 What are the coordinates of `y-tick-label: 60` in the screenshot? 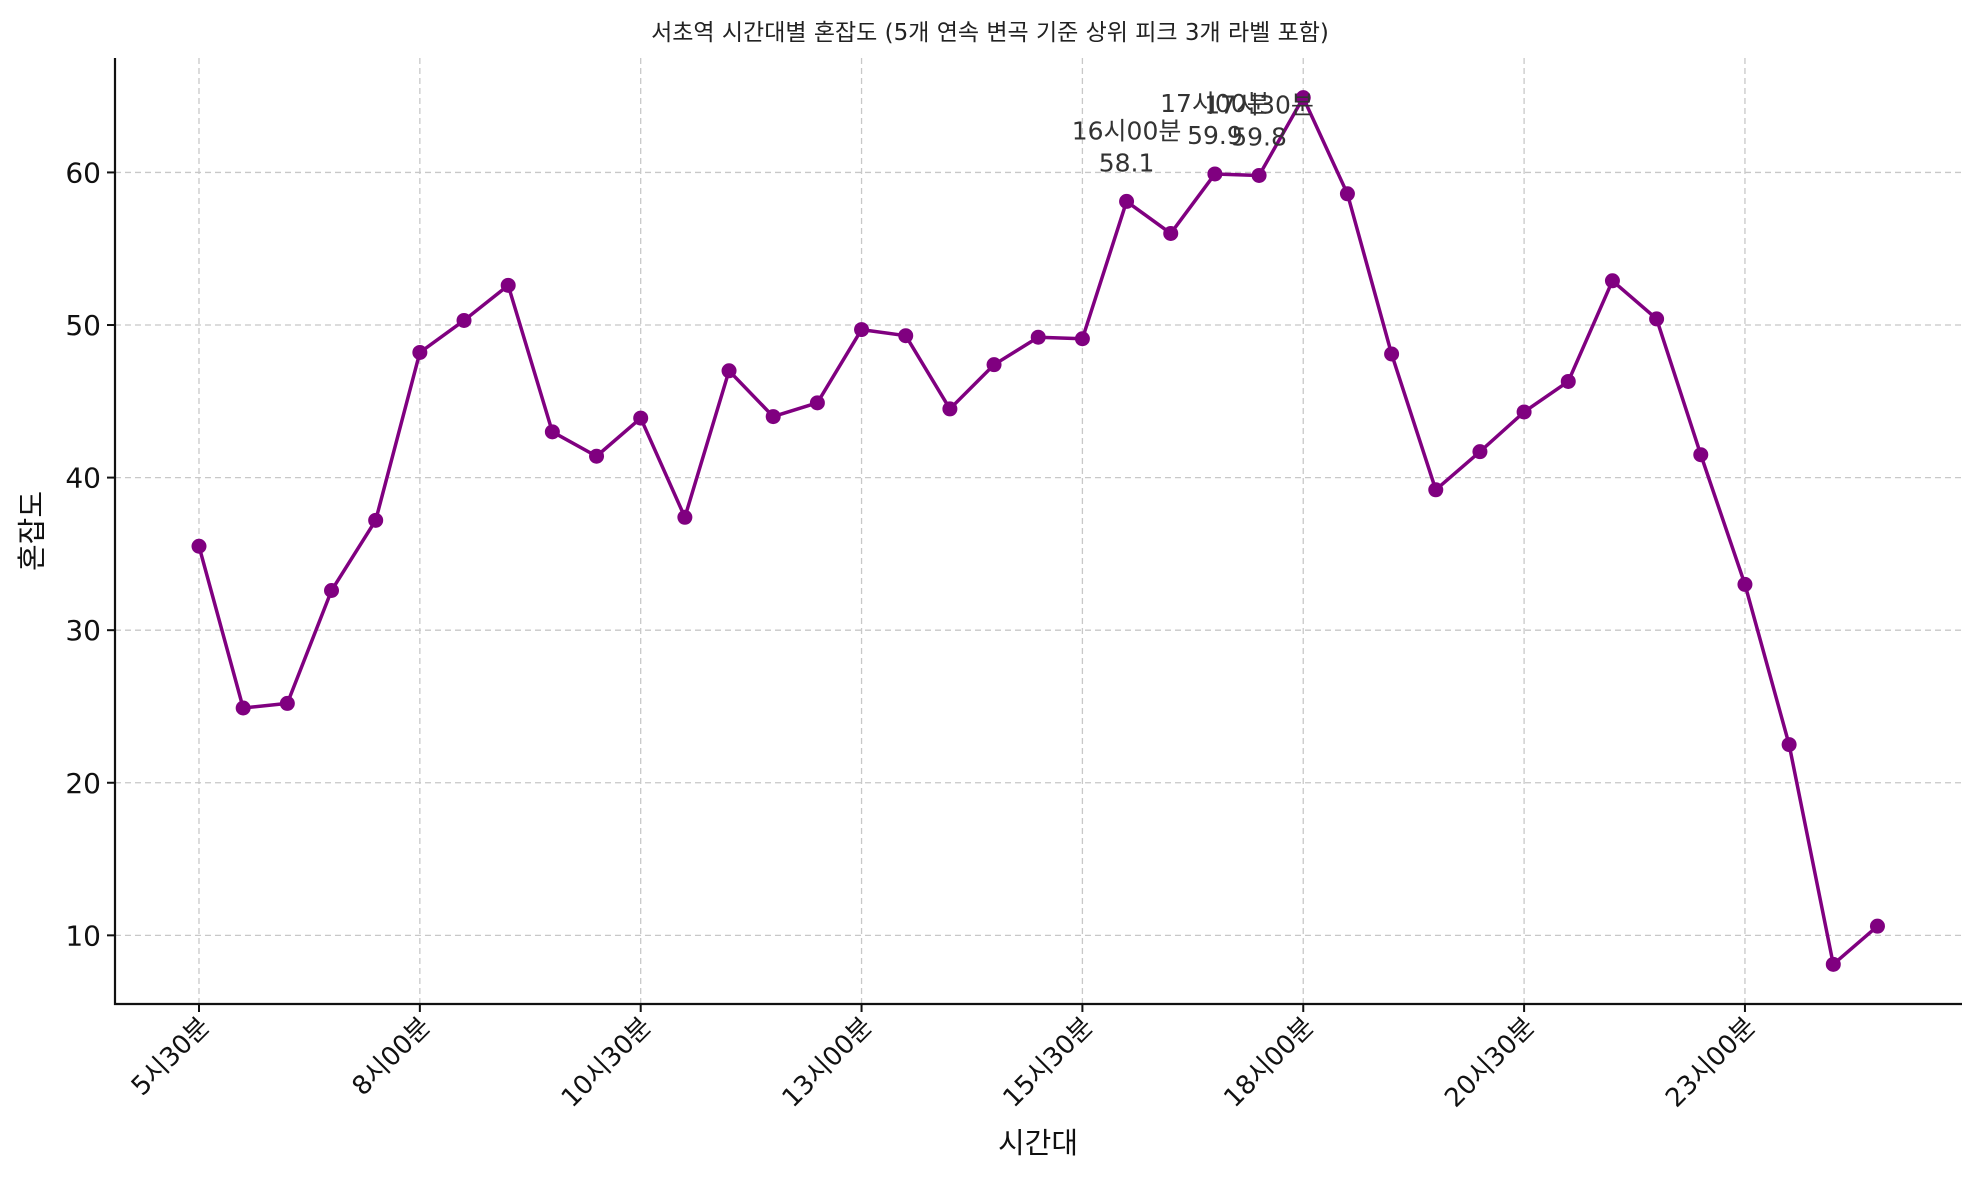 It's located at (83, 172).